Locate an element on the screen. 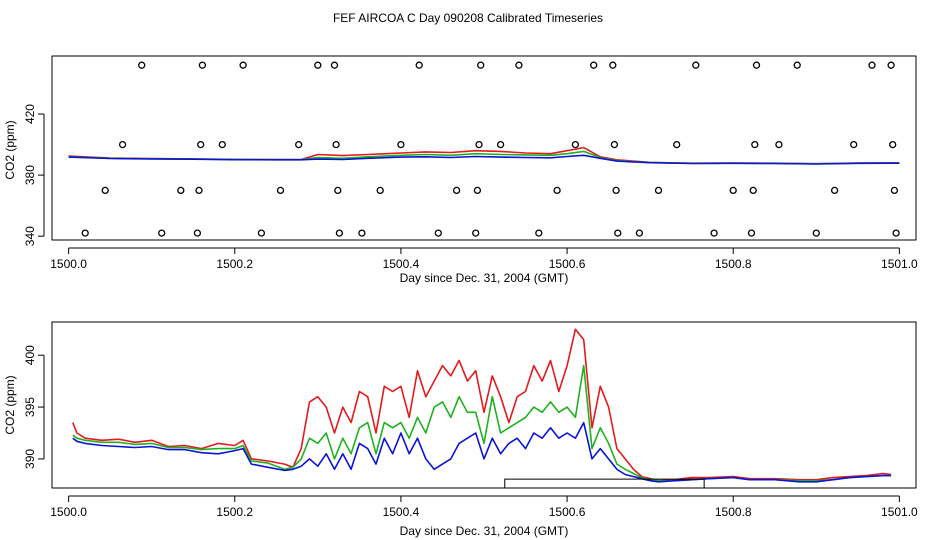  top-series-group is located at coordinates (484, 155).